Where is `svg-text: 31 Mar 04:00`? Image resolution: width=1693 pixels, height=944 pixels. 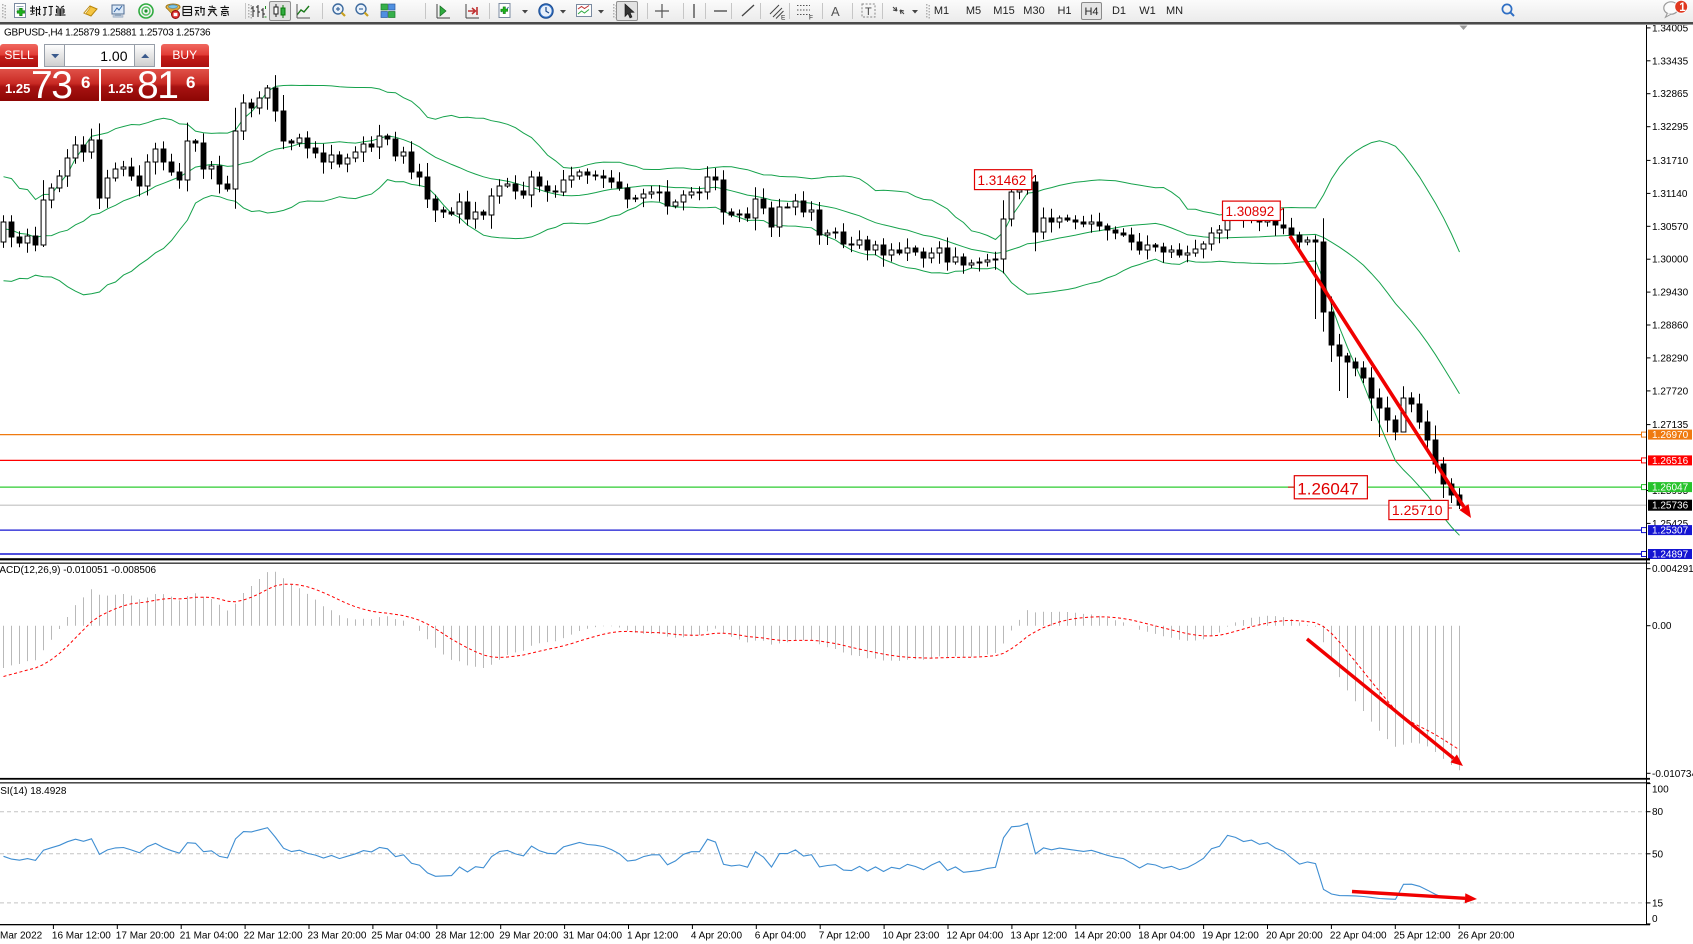
svg-text: 31 Mar 04:00 is located at coordinates (592, 936).